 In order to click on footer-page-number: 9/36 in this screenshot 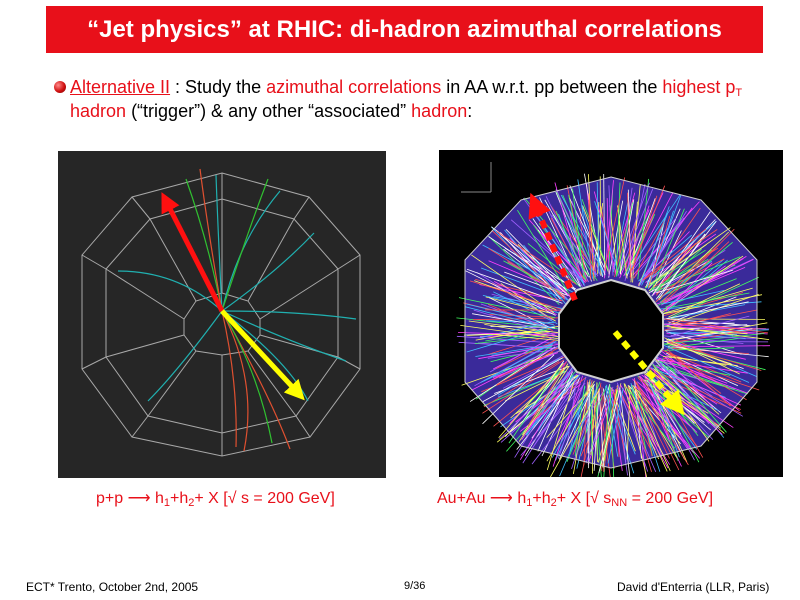, I will do `click(415, 586)`.